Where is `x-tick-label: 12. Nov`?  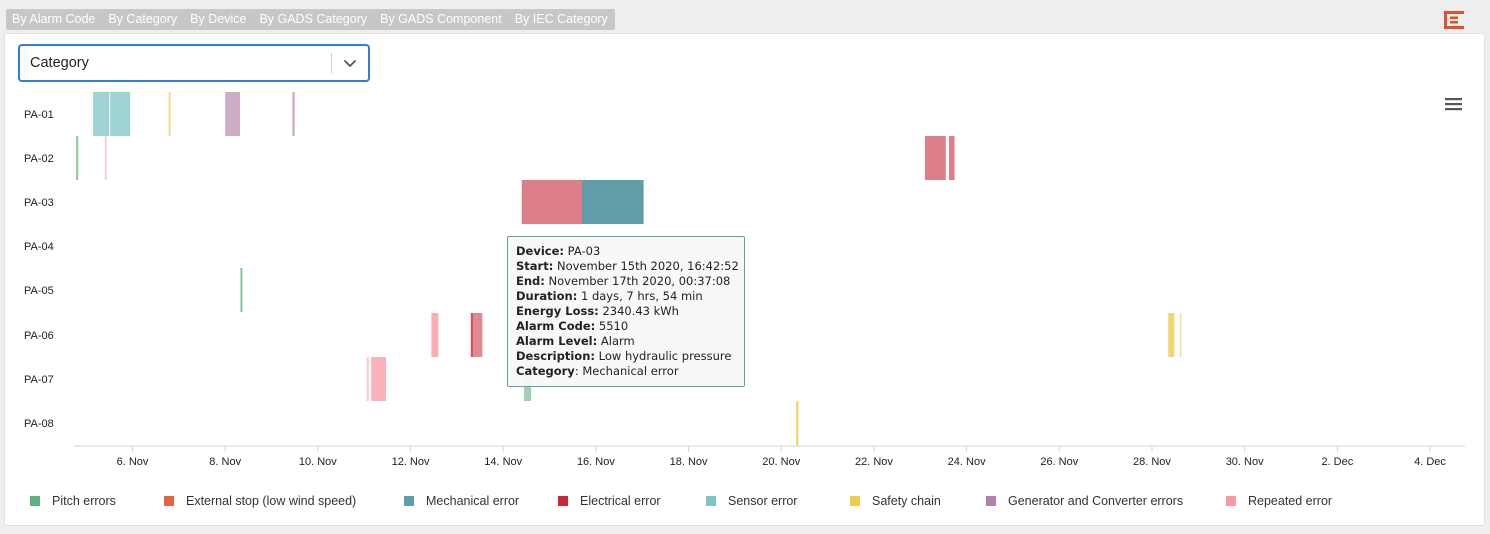 x-tick-label: 12. Nov is located at coordinates (411, 462).